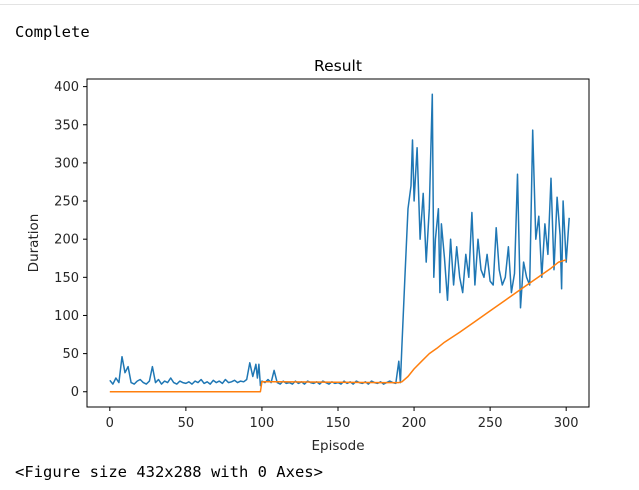 The image size is (639, 490). I want to click on y-tick-label: 350, so click(66, 125).